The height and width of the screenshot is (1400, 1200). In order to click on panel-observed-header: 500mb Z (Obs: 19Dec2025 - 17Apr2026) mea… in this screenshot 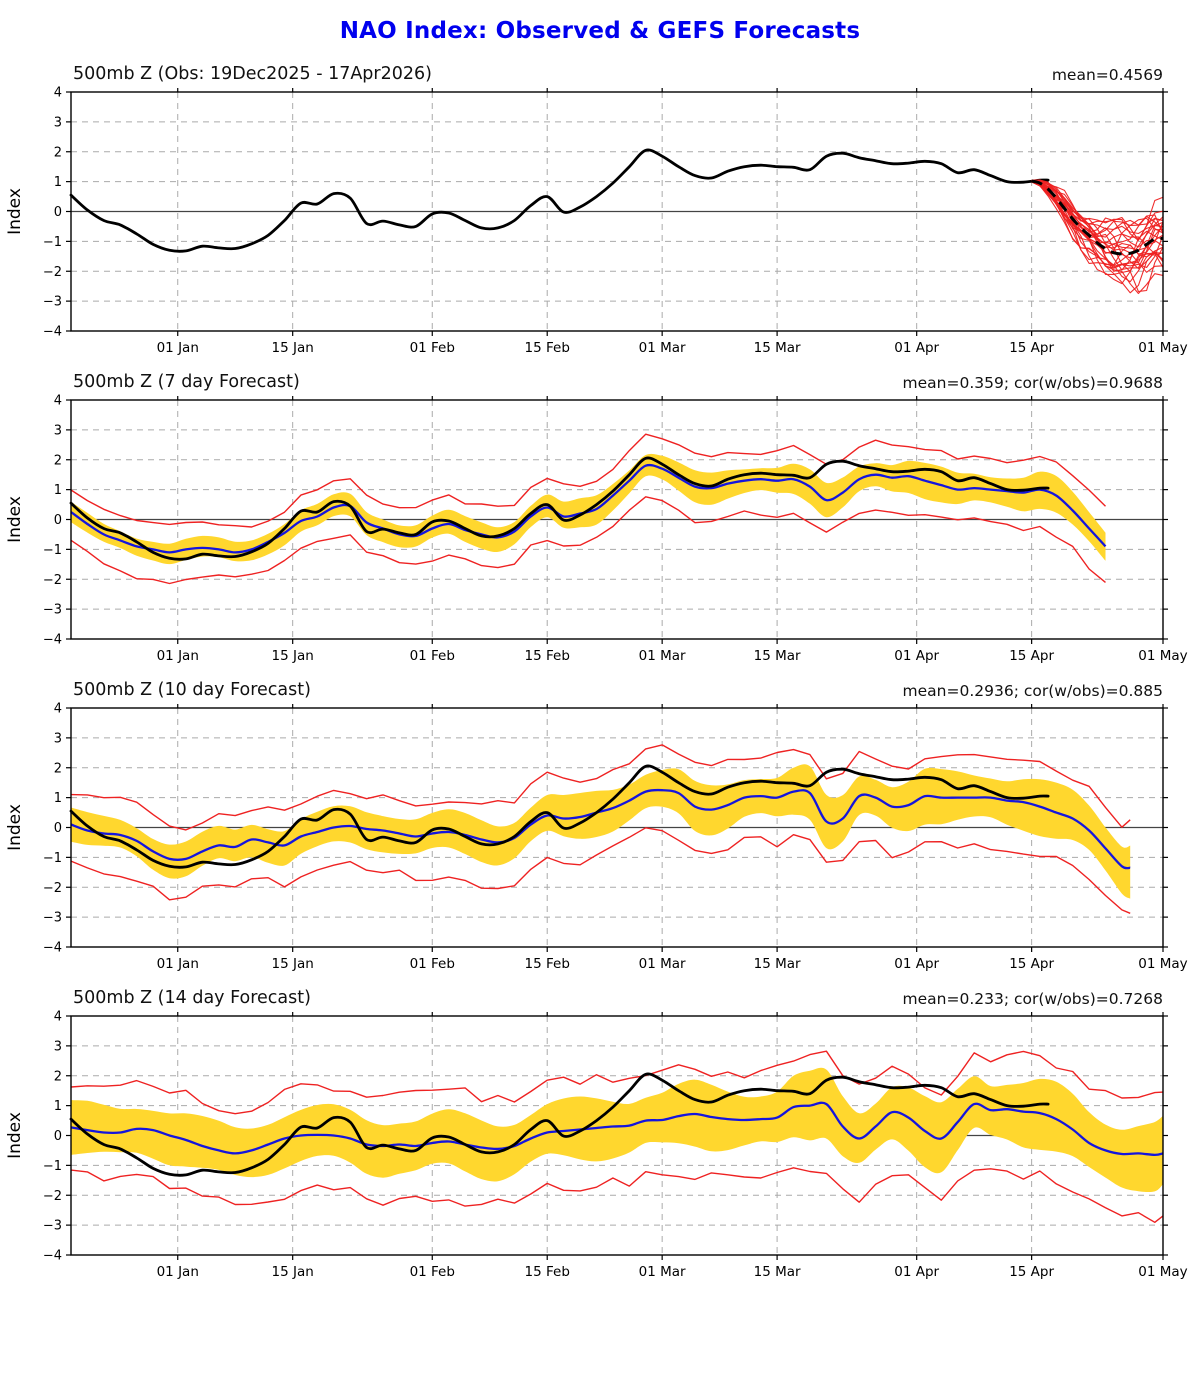, I will do `click(600, 75)`.